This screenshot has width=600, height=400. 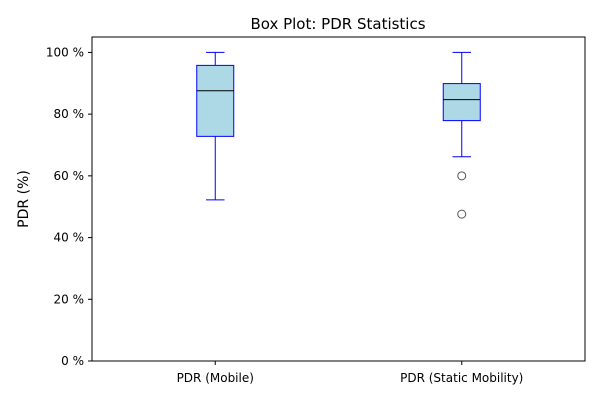 I want to click on y-tick-label: 60 %, so click(x=69, y=176).